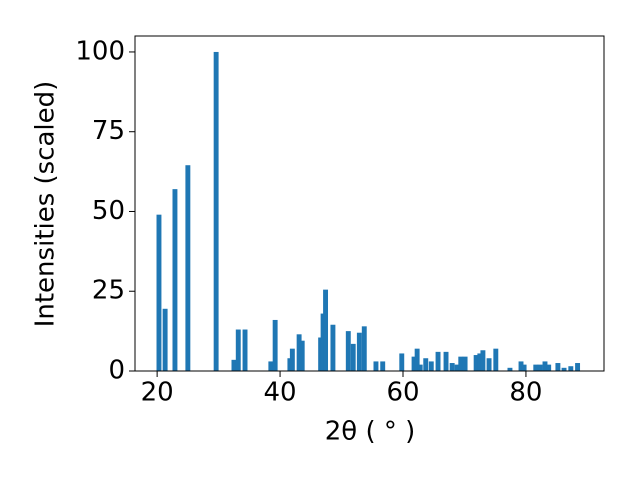  What do you see at coordinates (108, 291) in the screenshot?
I see `y-tick-label: 25` at bounding box center [108, 291].